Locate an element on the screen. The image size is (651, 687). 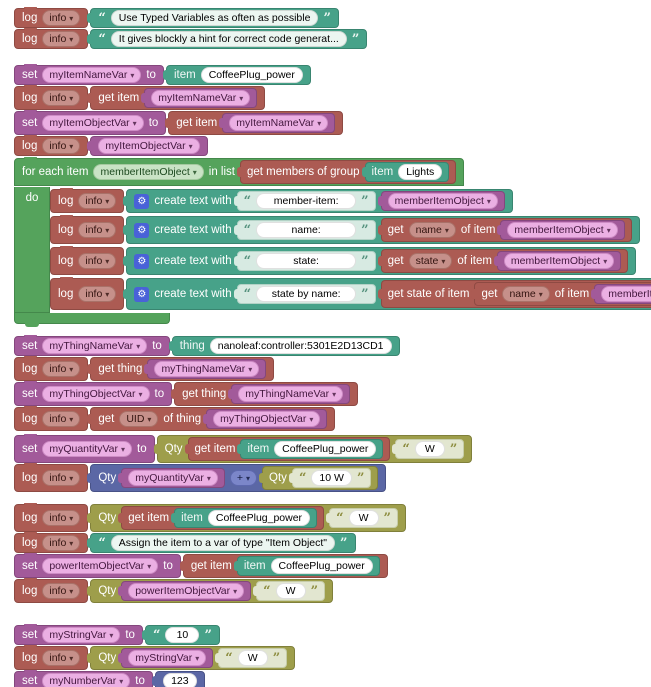
get-attribute-of-item-block: get state ▾ of item memberItemObject ▾ is located at coordinates (503, 261).